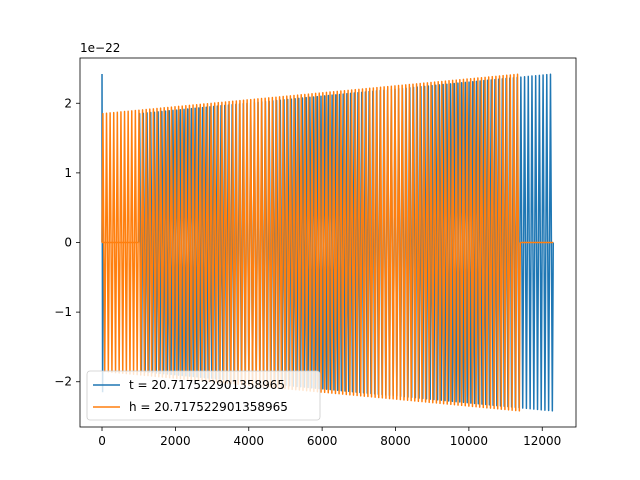 This screenshot has height=480, width=640. What do you see at coordinates (207, 385) in the screenshot?
I see `legend-label-series-0: t = 20.717522901358965` at bounding box center [207, 385].